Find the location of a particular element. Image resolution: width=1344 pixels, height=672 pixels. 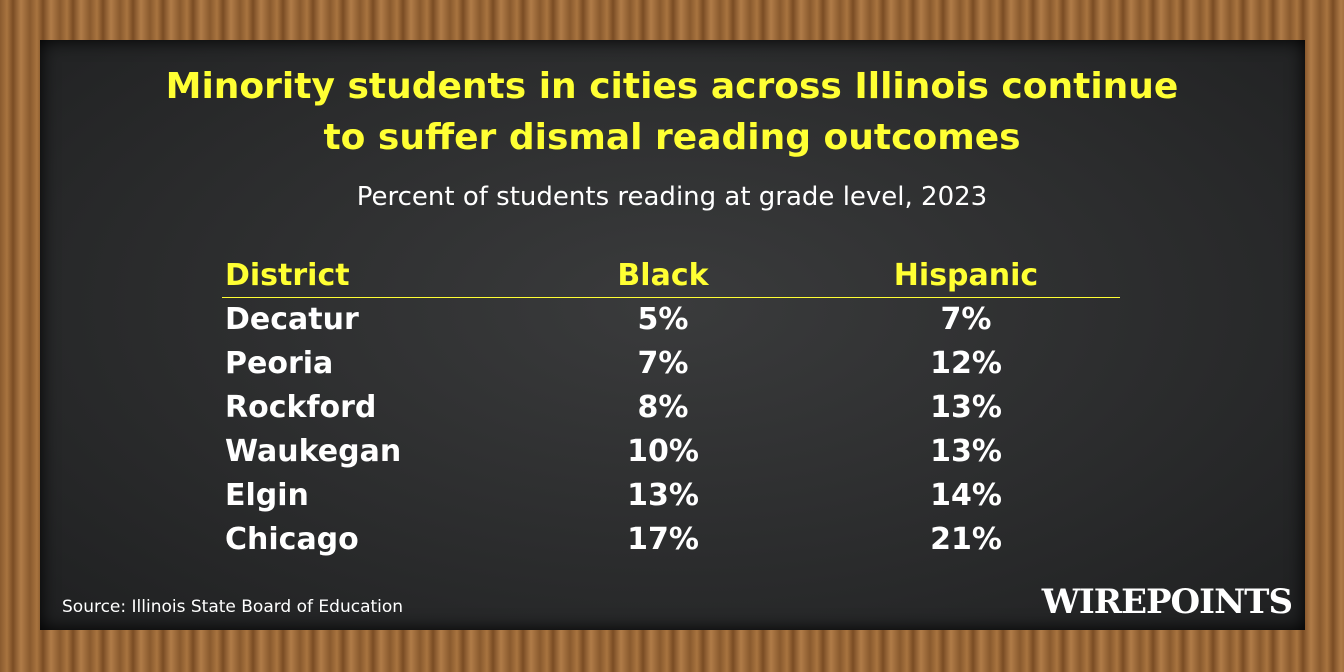

column-header: Black is located at coordinates (663, 275).